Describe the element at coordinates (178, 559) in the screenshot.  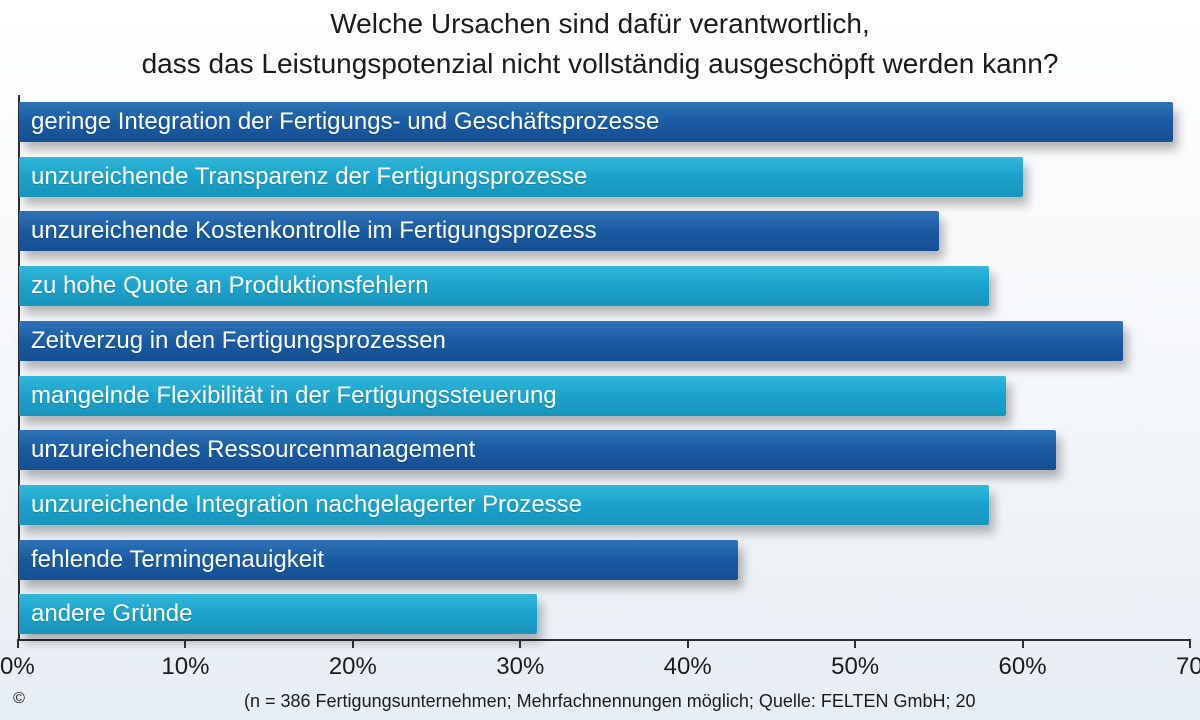
I see `bar-label-9: fehlende Termingenauigkeit` at that location.